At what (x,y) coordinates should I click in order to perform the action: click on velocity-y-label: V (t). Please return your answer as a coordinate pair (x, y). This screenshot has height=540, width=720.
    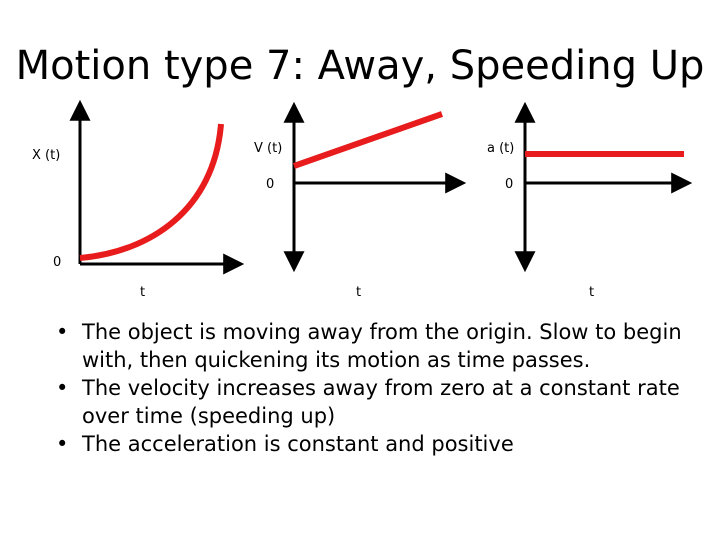
    Looking at the image, I should click on (268, 148).